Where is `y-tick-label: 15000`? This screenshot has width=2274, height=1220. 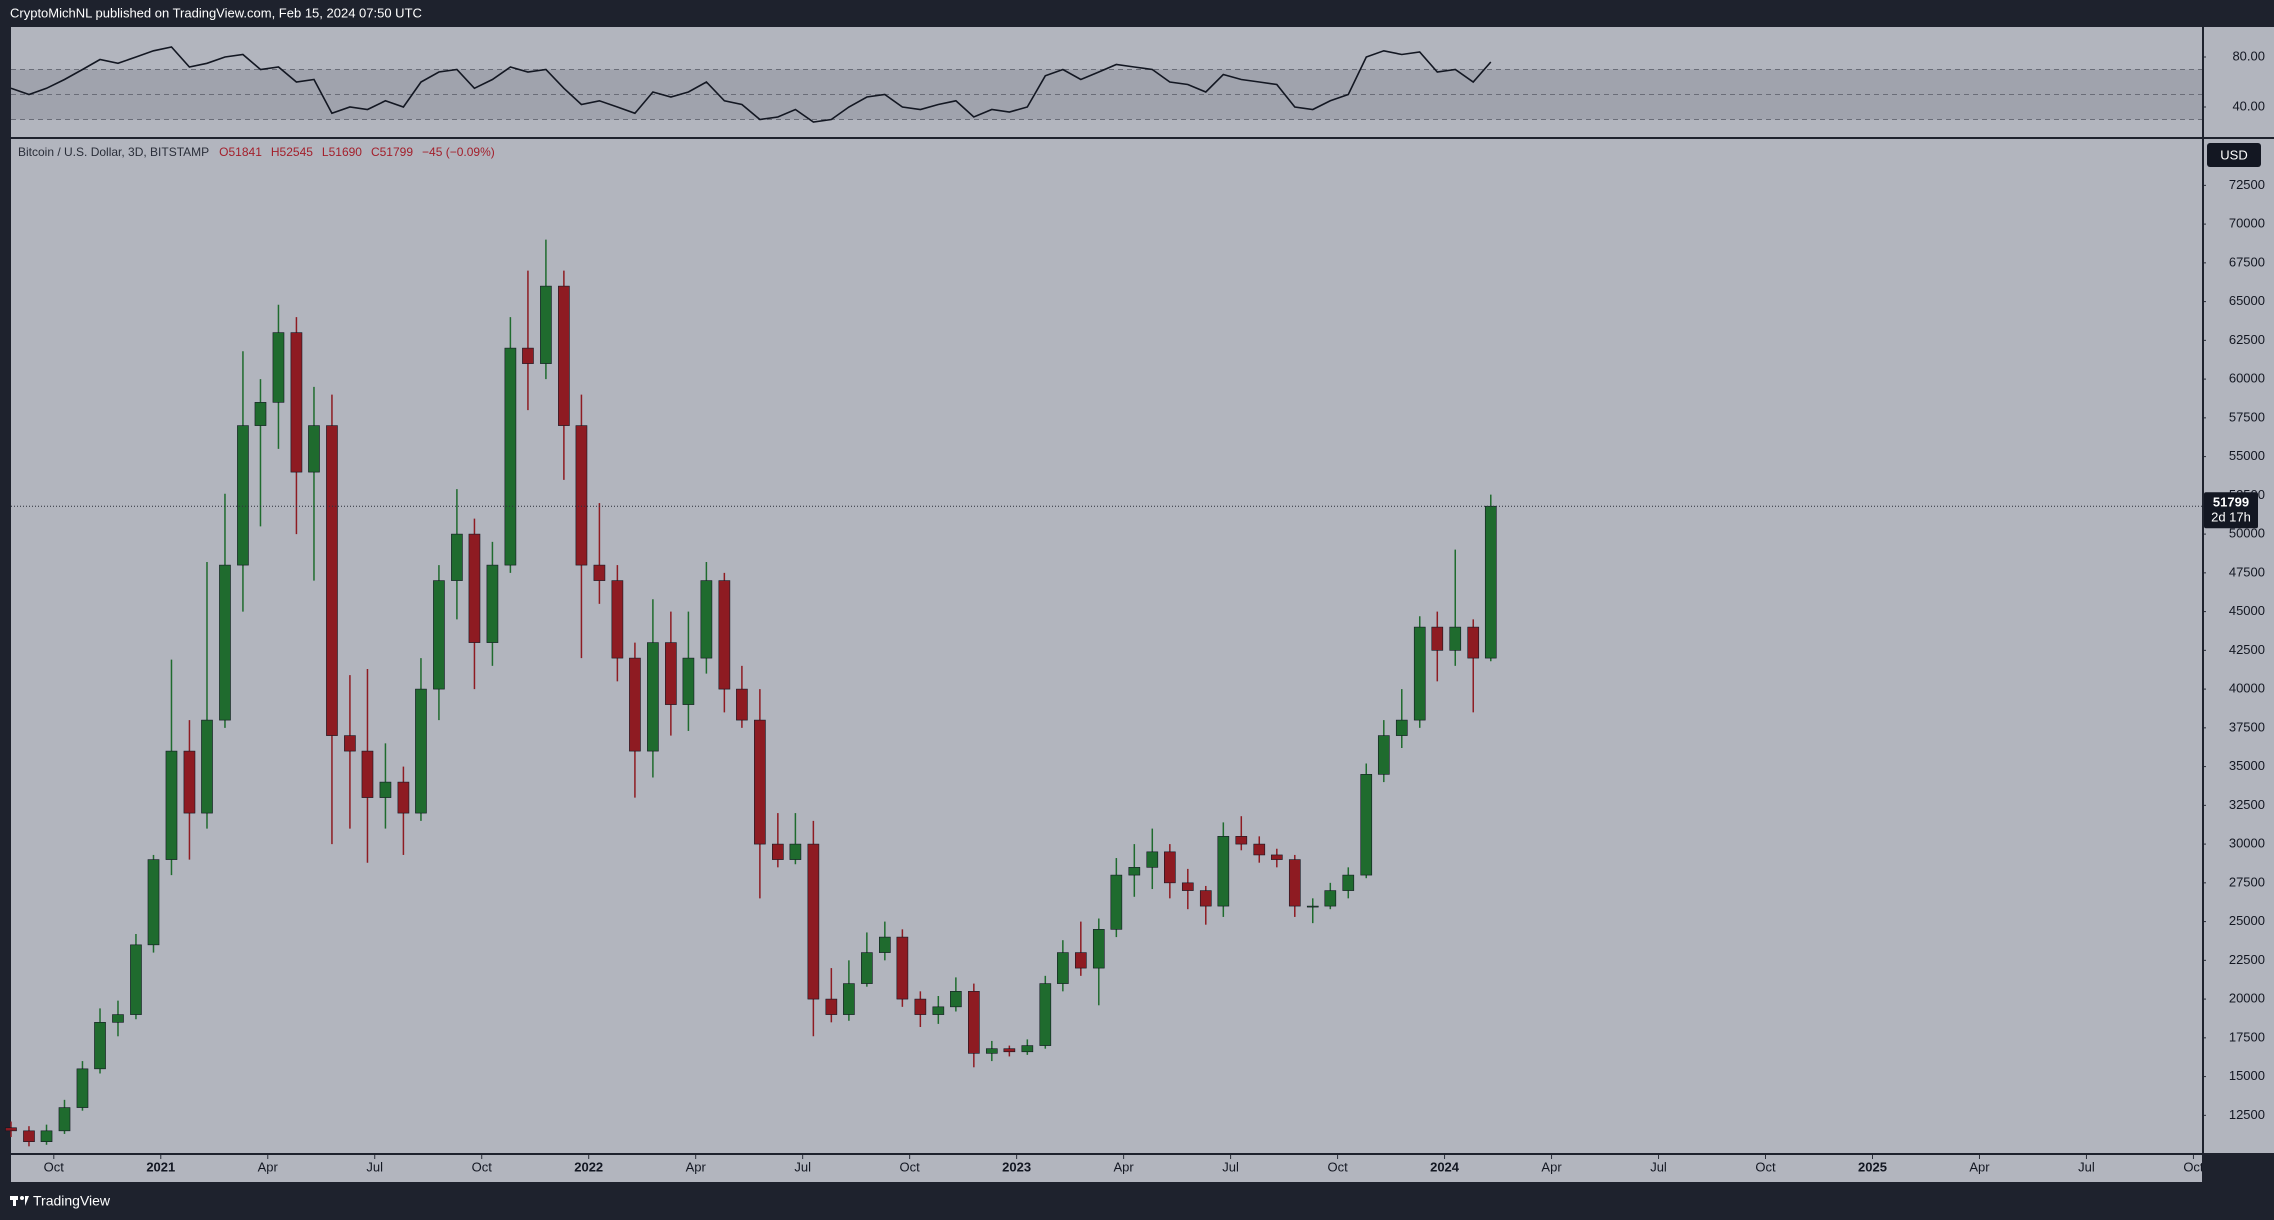 y-tick-label: 15000 is located at coordinates (2247, 1075).